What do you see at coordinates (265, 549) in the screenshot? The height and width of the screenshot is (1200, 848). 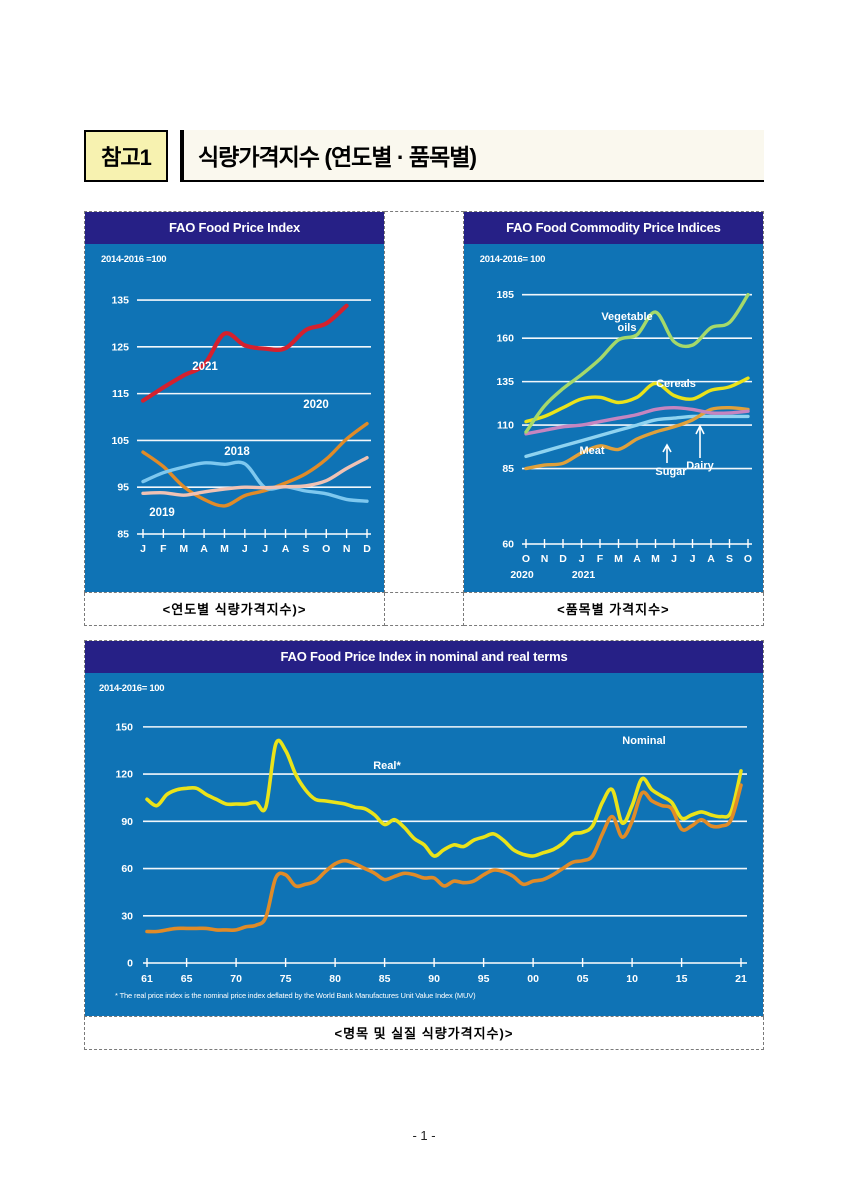 I see `x-tick-label-6: J` at bounding box center [265, 549].